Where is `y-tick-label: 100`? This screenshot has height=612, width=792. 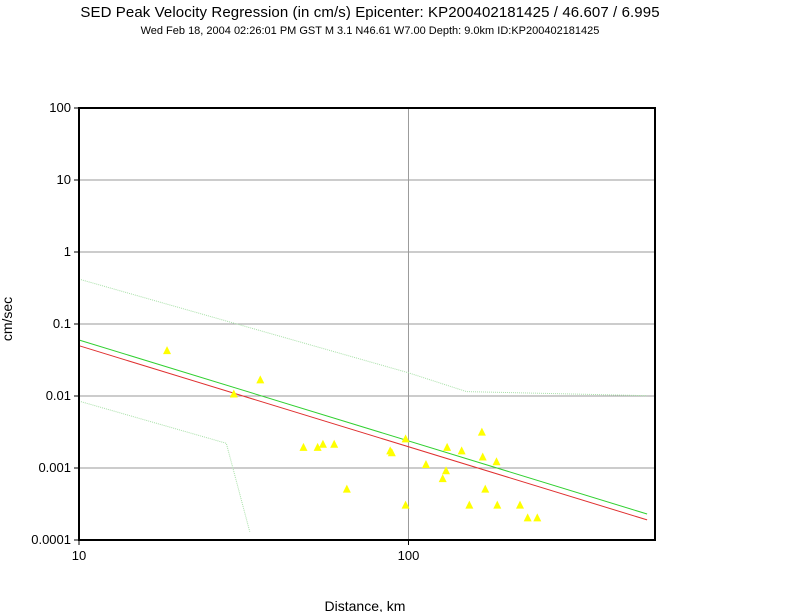
y-tick-label: 100 is located at coordinates (60, 107).